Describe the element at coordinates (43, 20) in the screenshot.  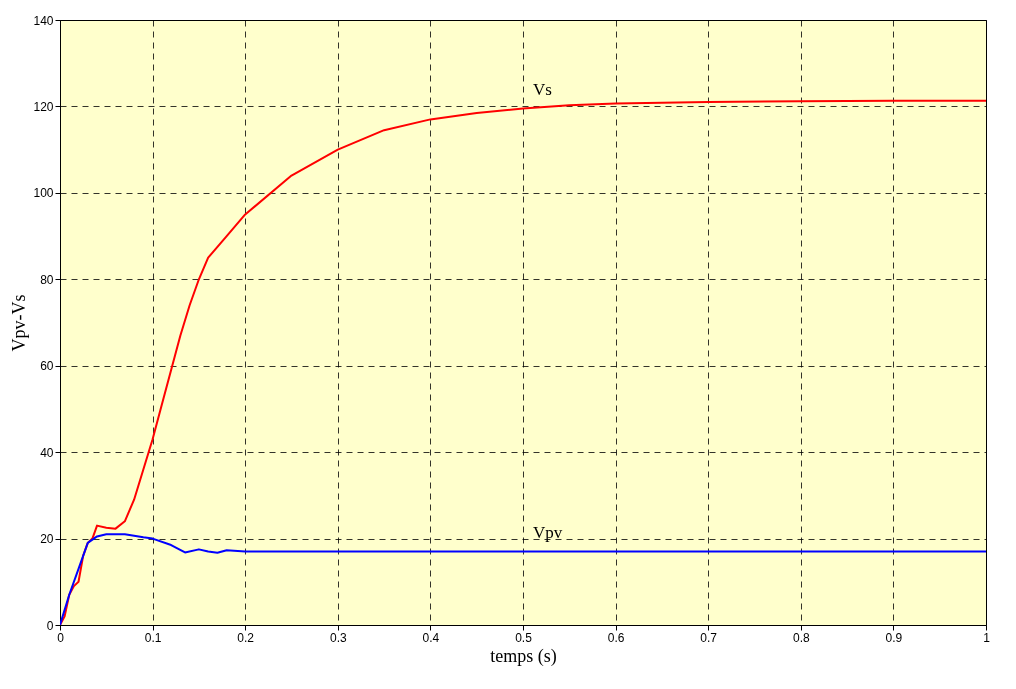
I see `y-tick-label: 140` at that location.